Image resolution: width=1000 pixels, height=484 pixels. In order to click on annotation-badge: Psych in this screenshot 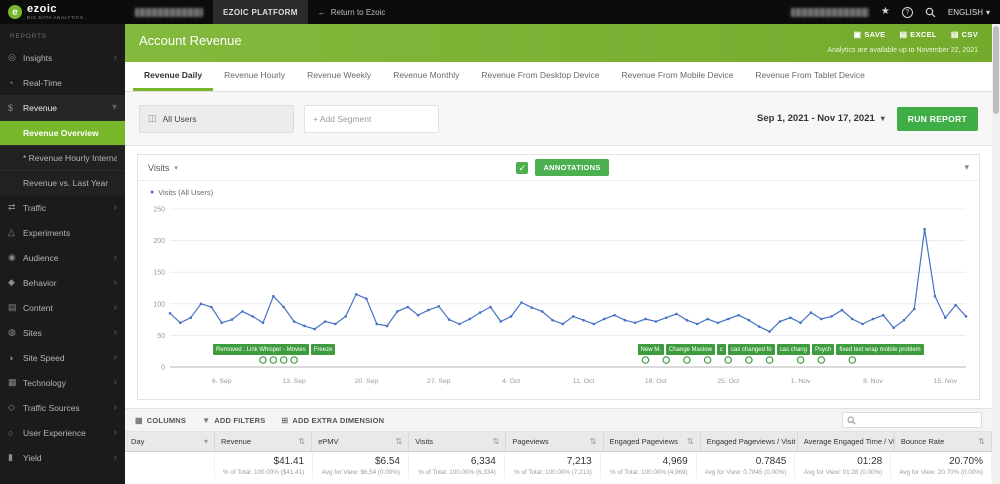, I will do `click(823, 349)`.